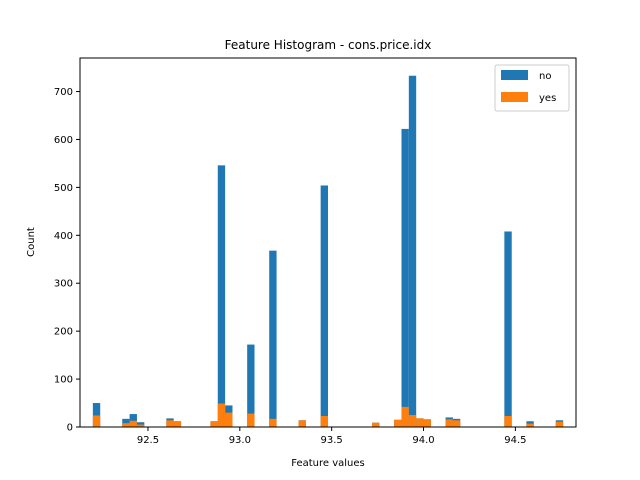 Image resolution: width=640 pixels, height=480 pixels. I want to click on x-tick-label-2: 93.5, so click(332, 440).